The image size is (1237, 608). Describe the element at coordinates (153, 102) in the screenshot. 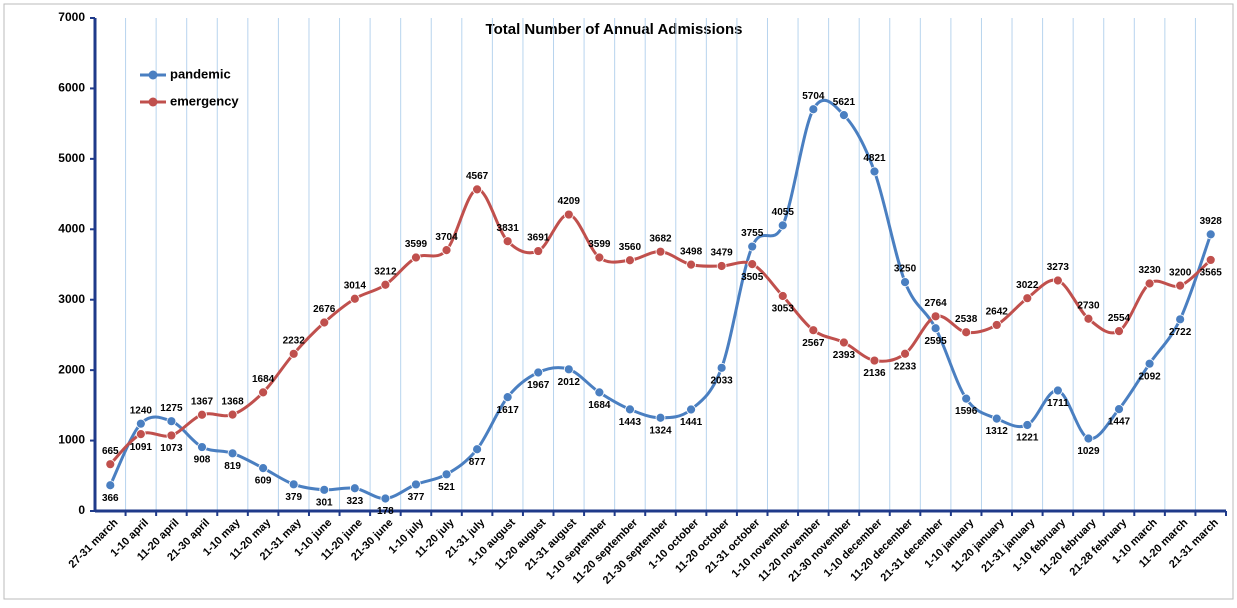

I see `legend-marker` at that location.